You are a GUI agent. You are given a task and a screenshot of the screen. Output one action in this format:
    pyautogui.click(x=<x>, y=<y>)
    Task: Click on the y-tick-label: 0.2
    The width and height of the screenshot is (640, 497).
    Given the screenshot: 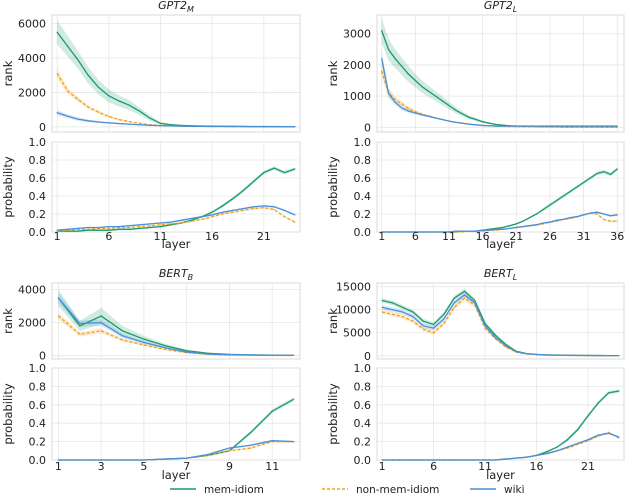 What is the action you would take?
    pyautogui.click(x=38, y=214)
    